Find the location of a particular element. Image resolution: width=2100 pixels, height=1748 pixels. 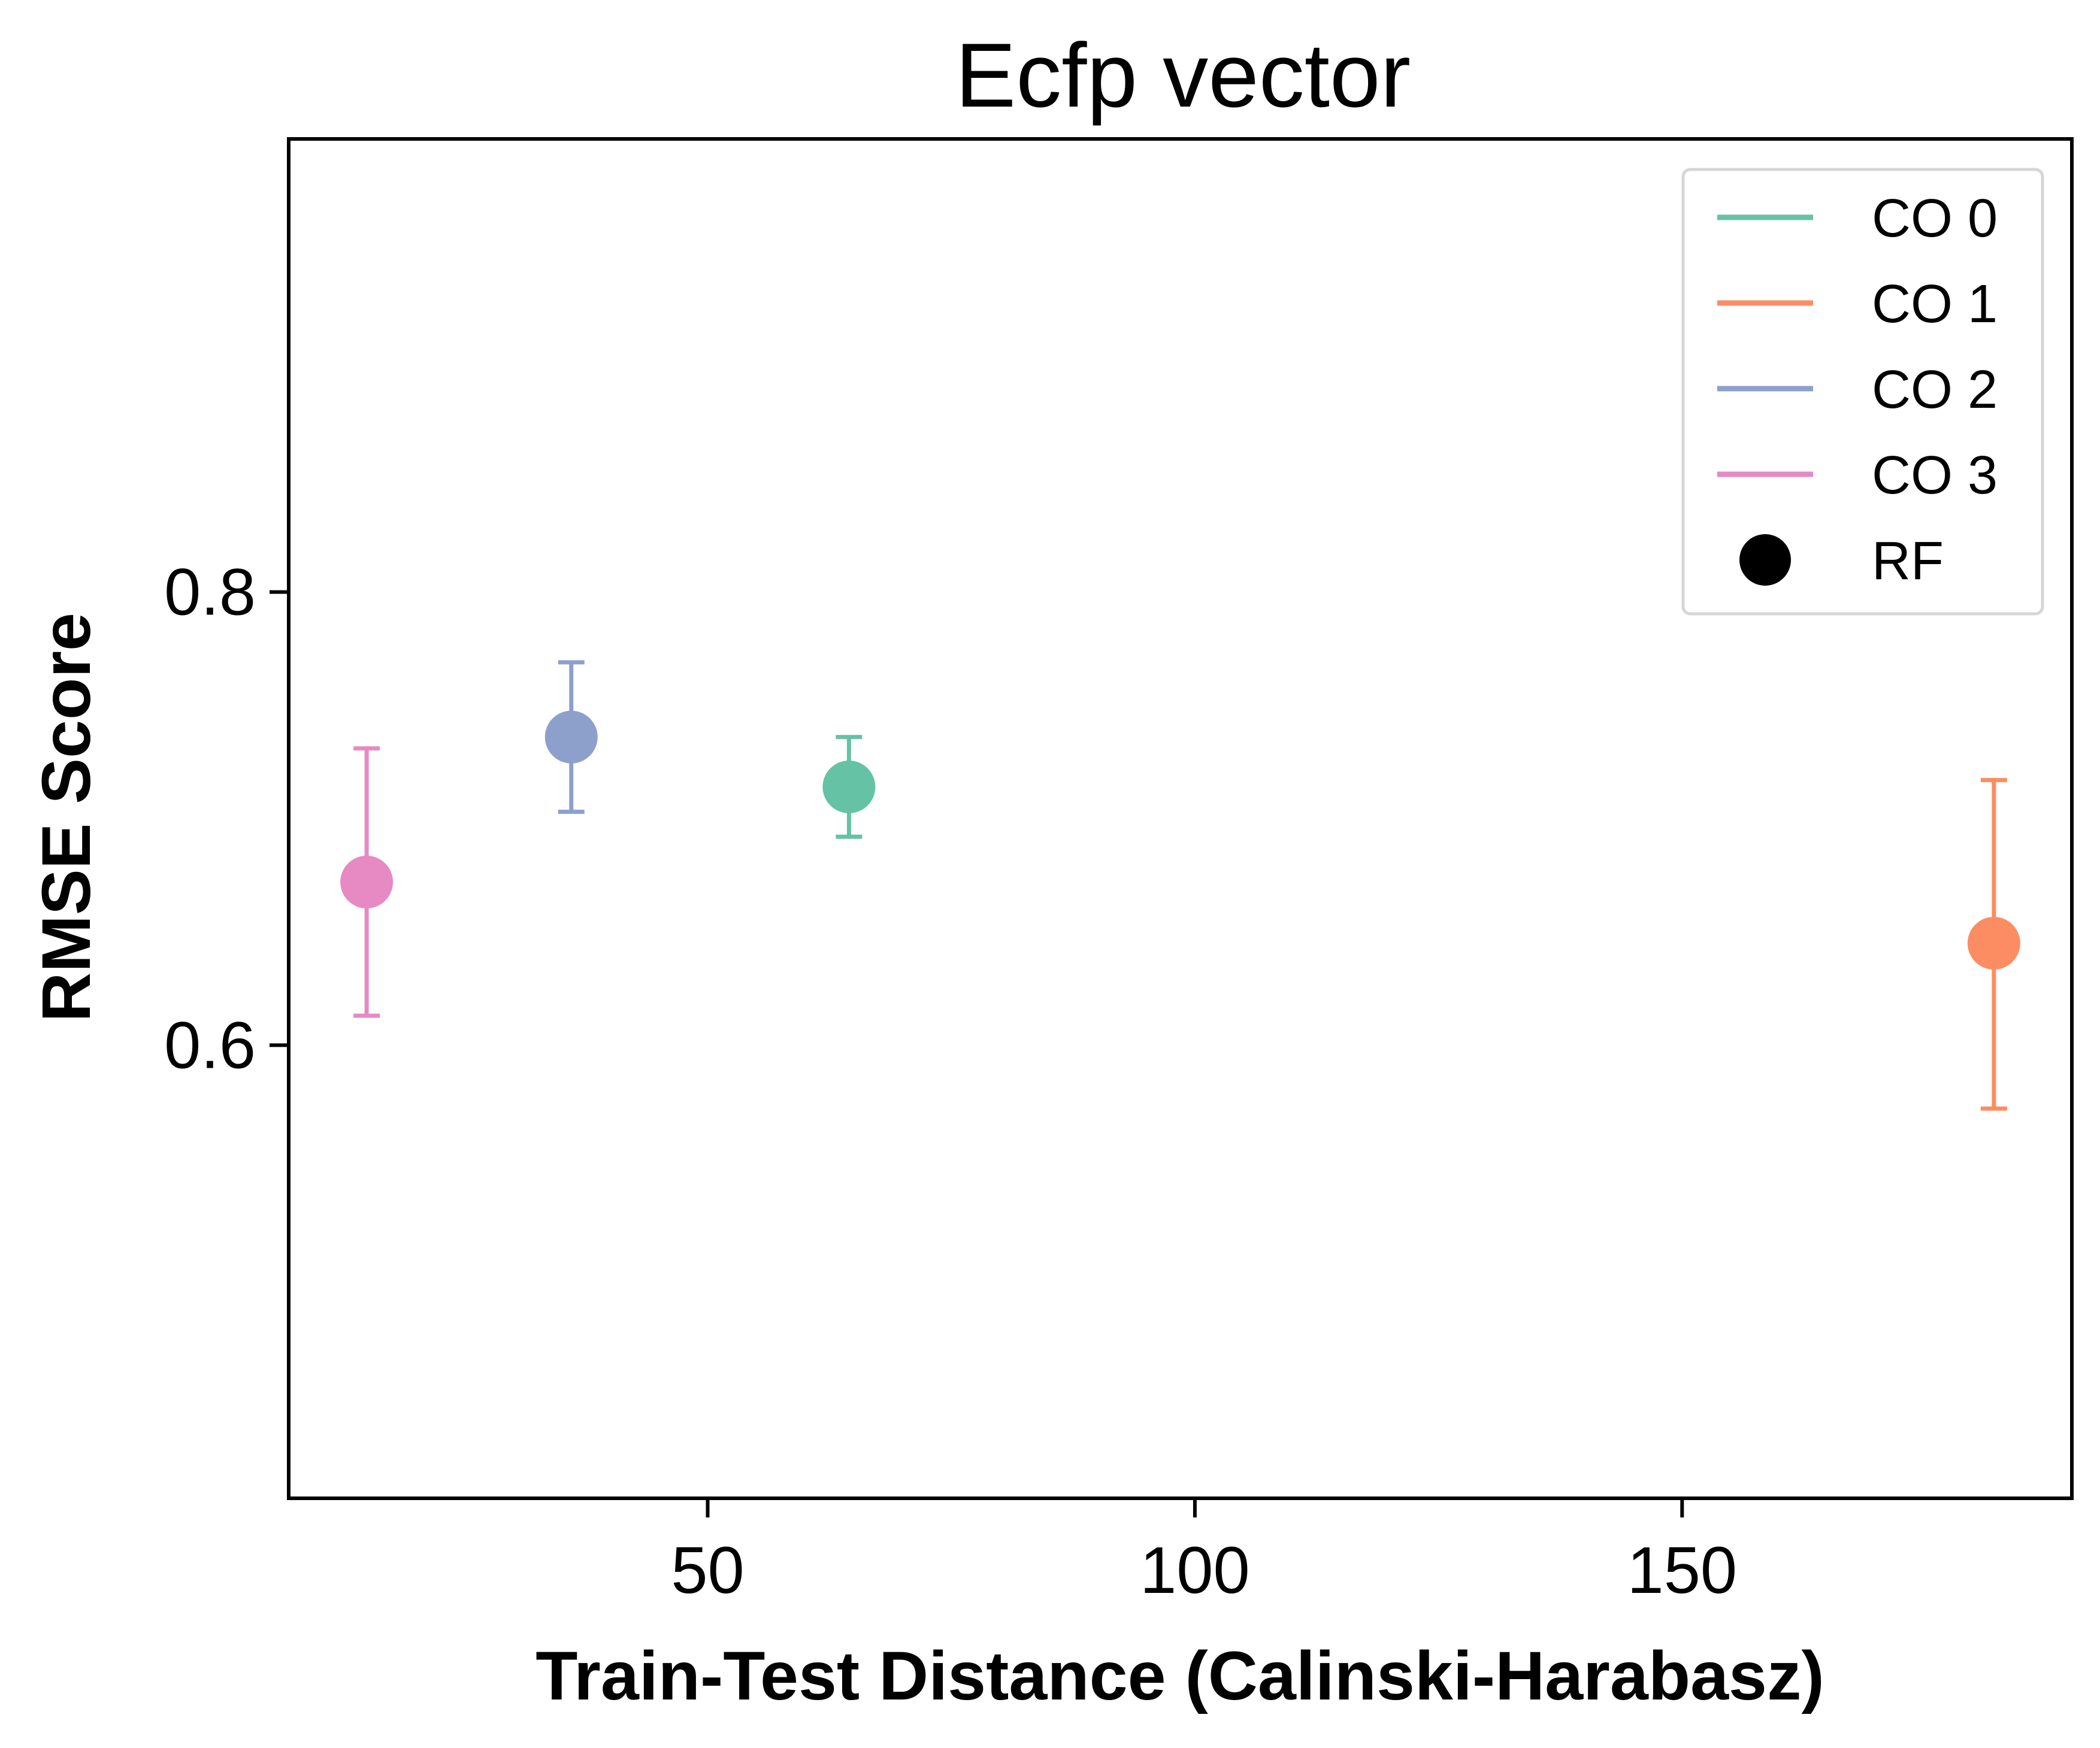

legend-label: CO 0 is located at coordinates (1935, 219).